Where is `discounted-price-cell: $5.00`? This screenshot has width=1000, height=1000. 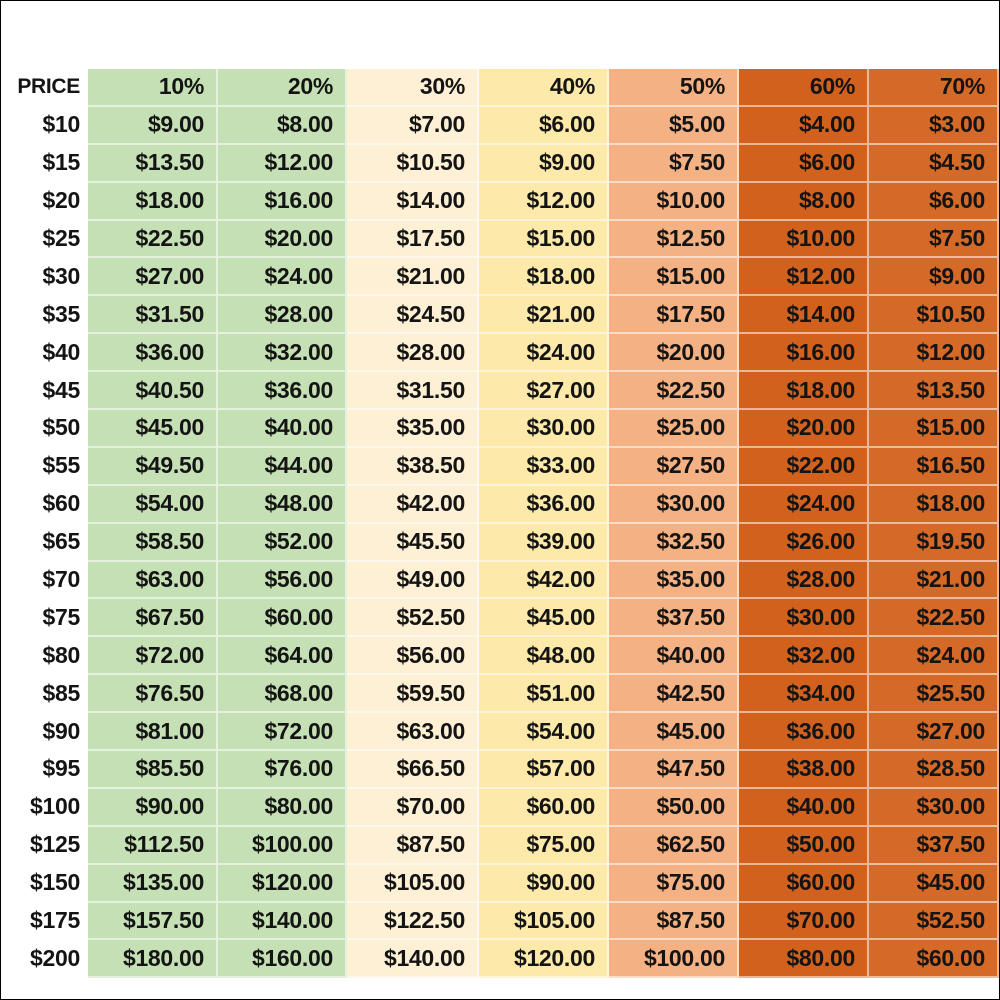
discounted-price-cell: $5.00 is located at coordinates (674, 125).